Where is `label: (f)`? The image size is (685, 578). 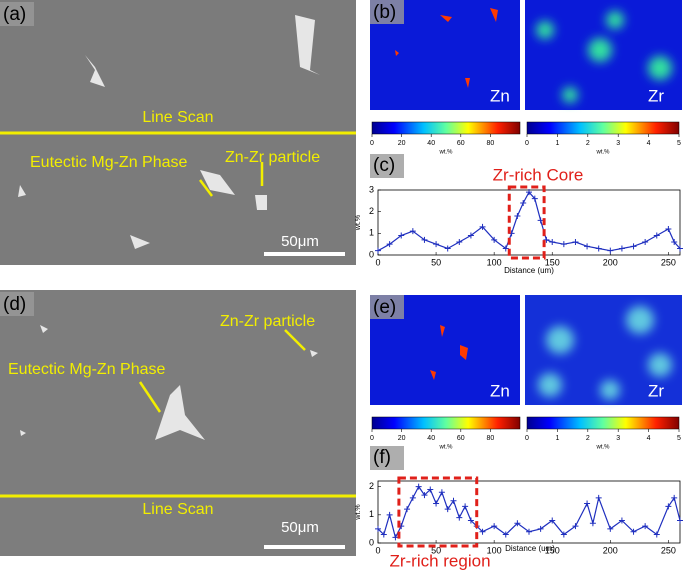
label: (f) is located at coordinates (382, 457).